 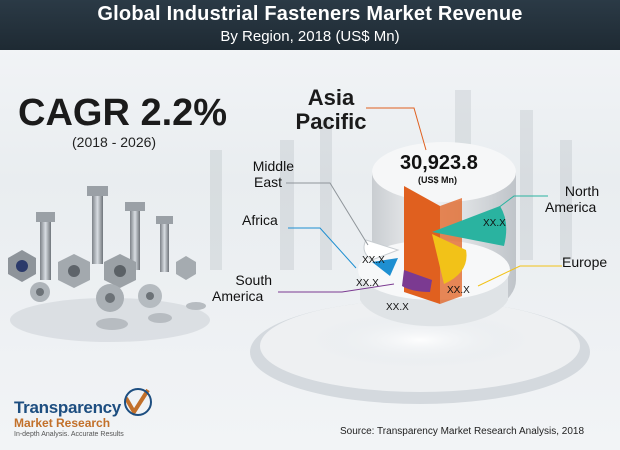 I want to click on leader-south-america, so click(x=336, y=288).